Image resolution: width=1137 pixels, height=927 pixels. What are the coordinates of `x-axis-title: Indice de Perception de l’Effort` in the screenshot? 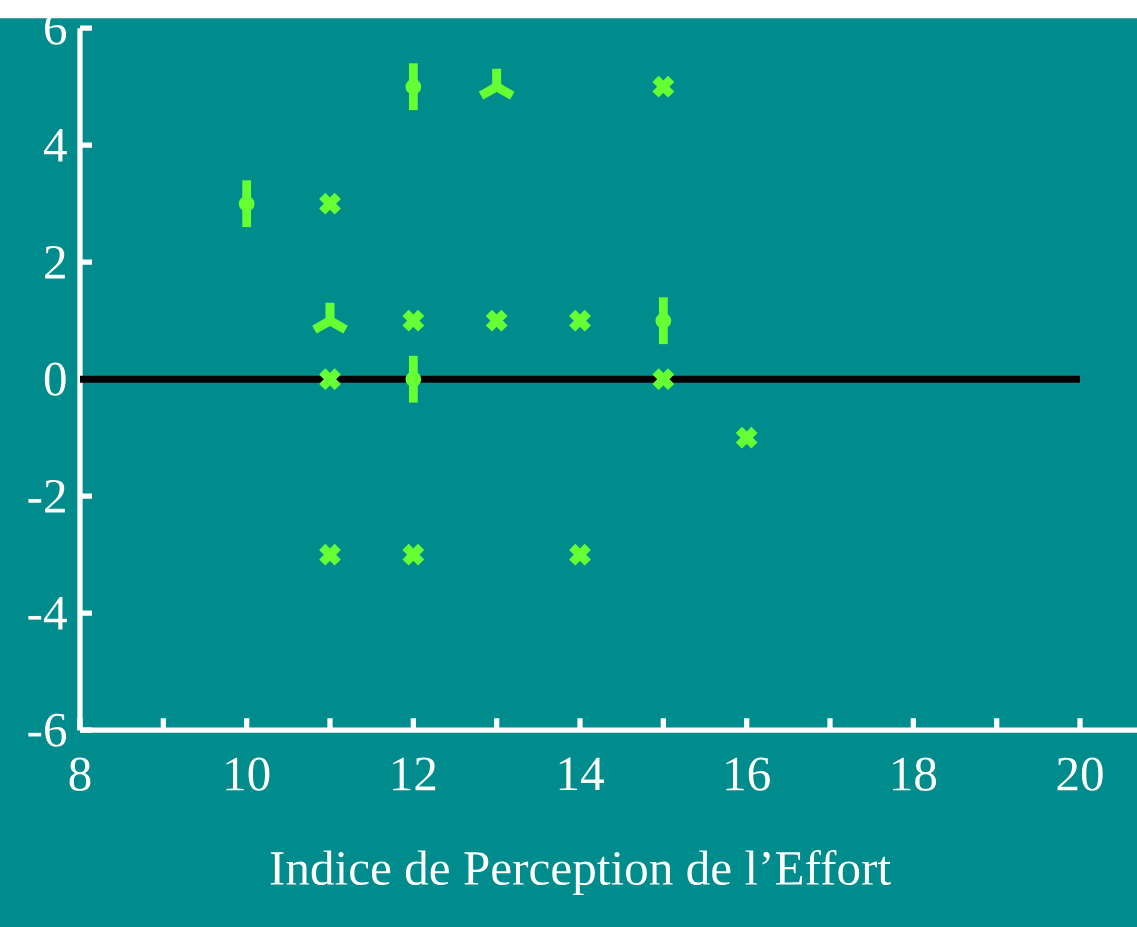 It's located at (580, 872).